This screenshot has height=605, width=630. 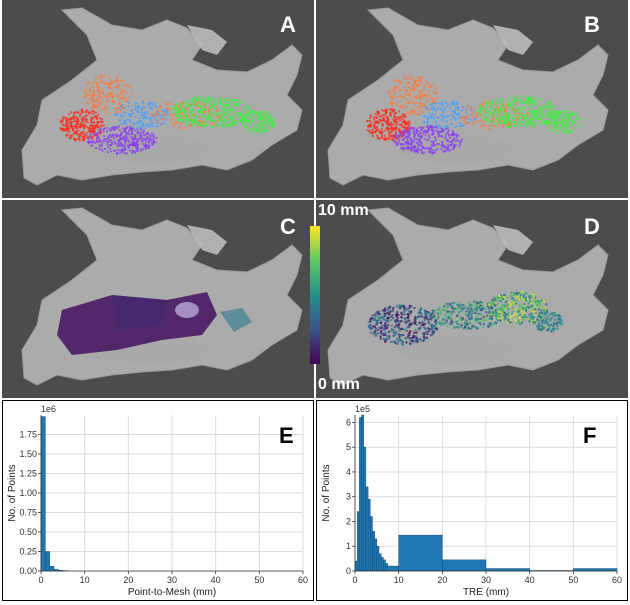 What do you see at coordinates (28, 513) in the screenshot?
I see `hist-e-y-tick-label: 0.75` at bounding box center [28, 513].